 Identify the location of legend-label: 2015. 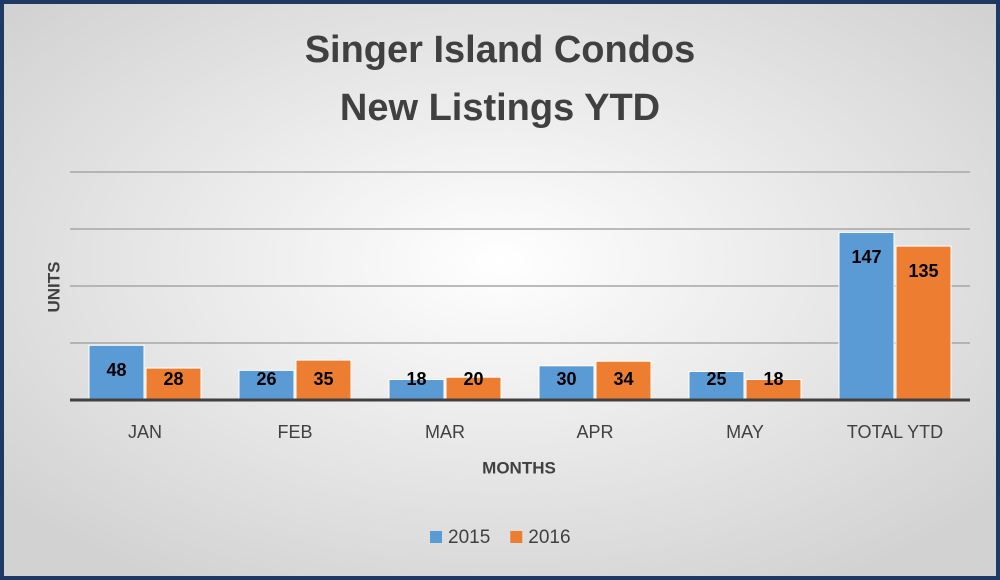
(469, 537).